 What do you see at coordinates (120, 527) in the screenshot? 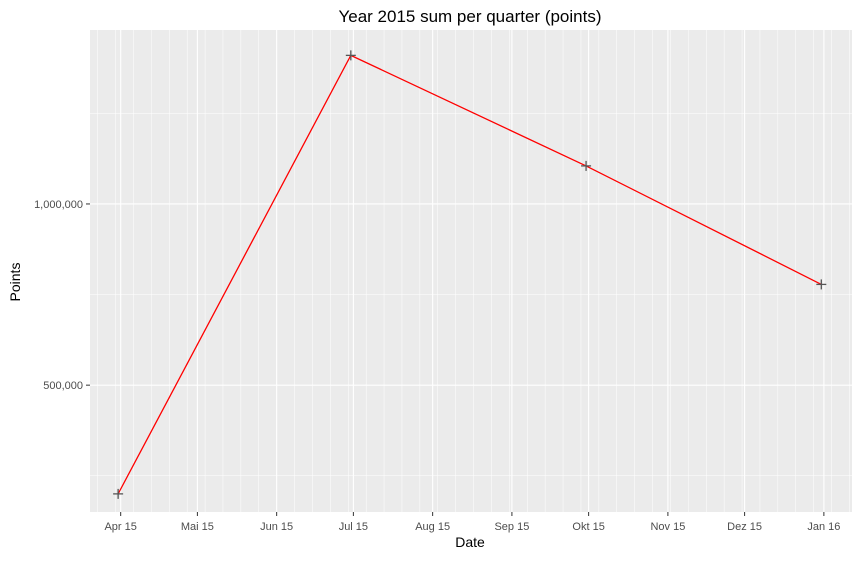
I see `x-tick-label: Apr 15` at bounding box center [120, 527].